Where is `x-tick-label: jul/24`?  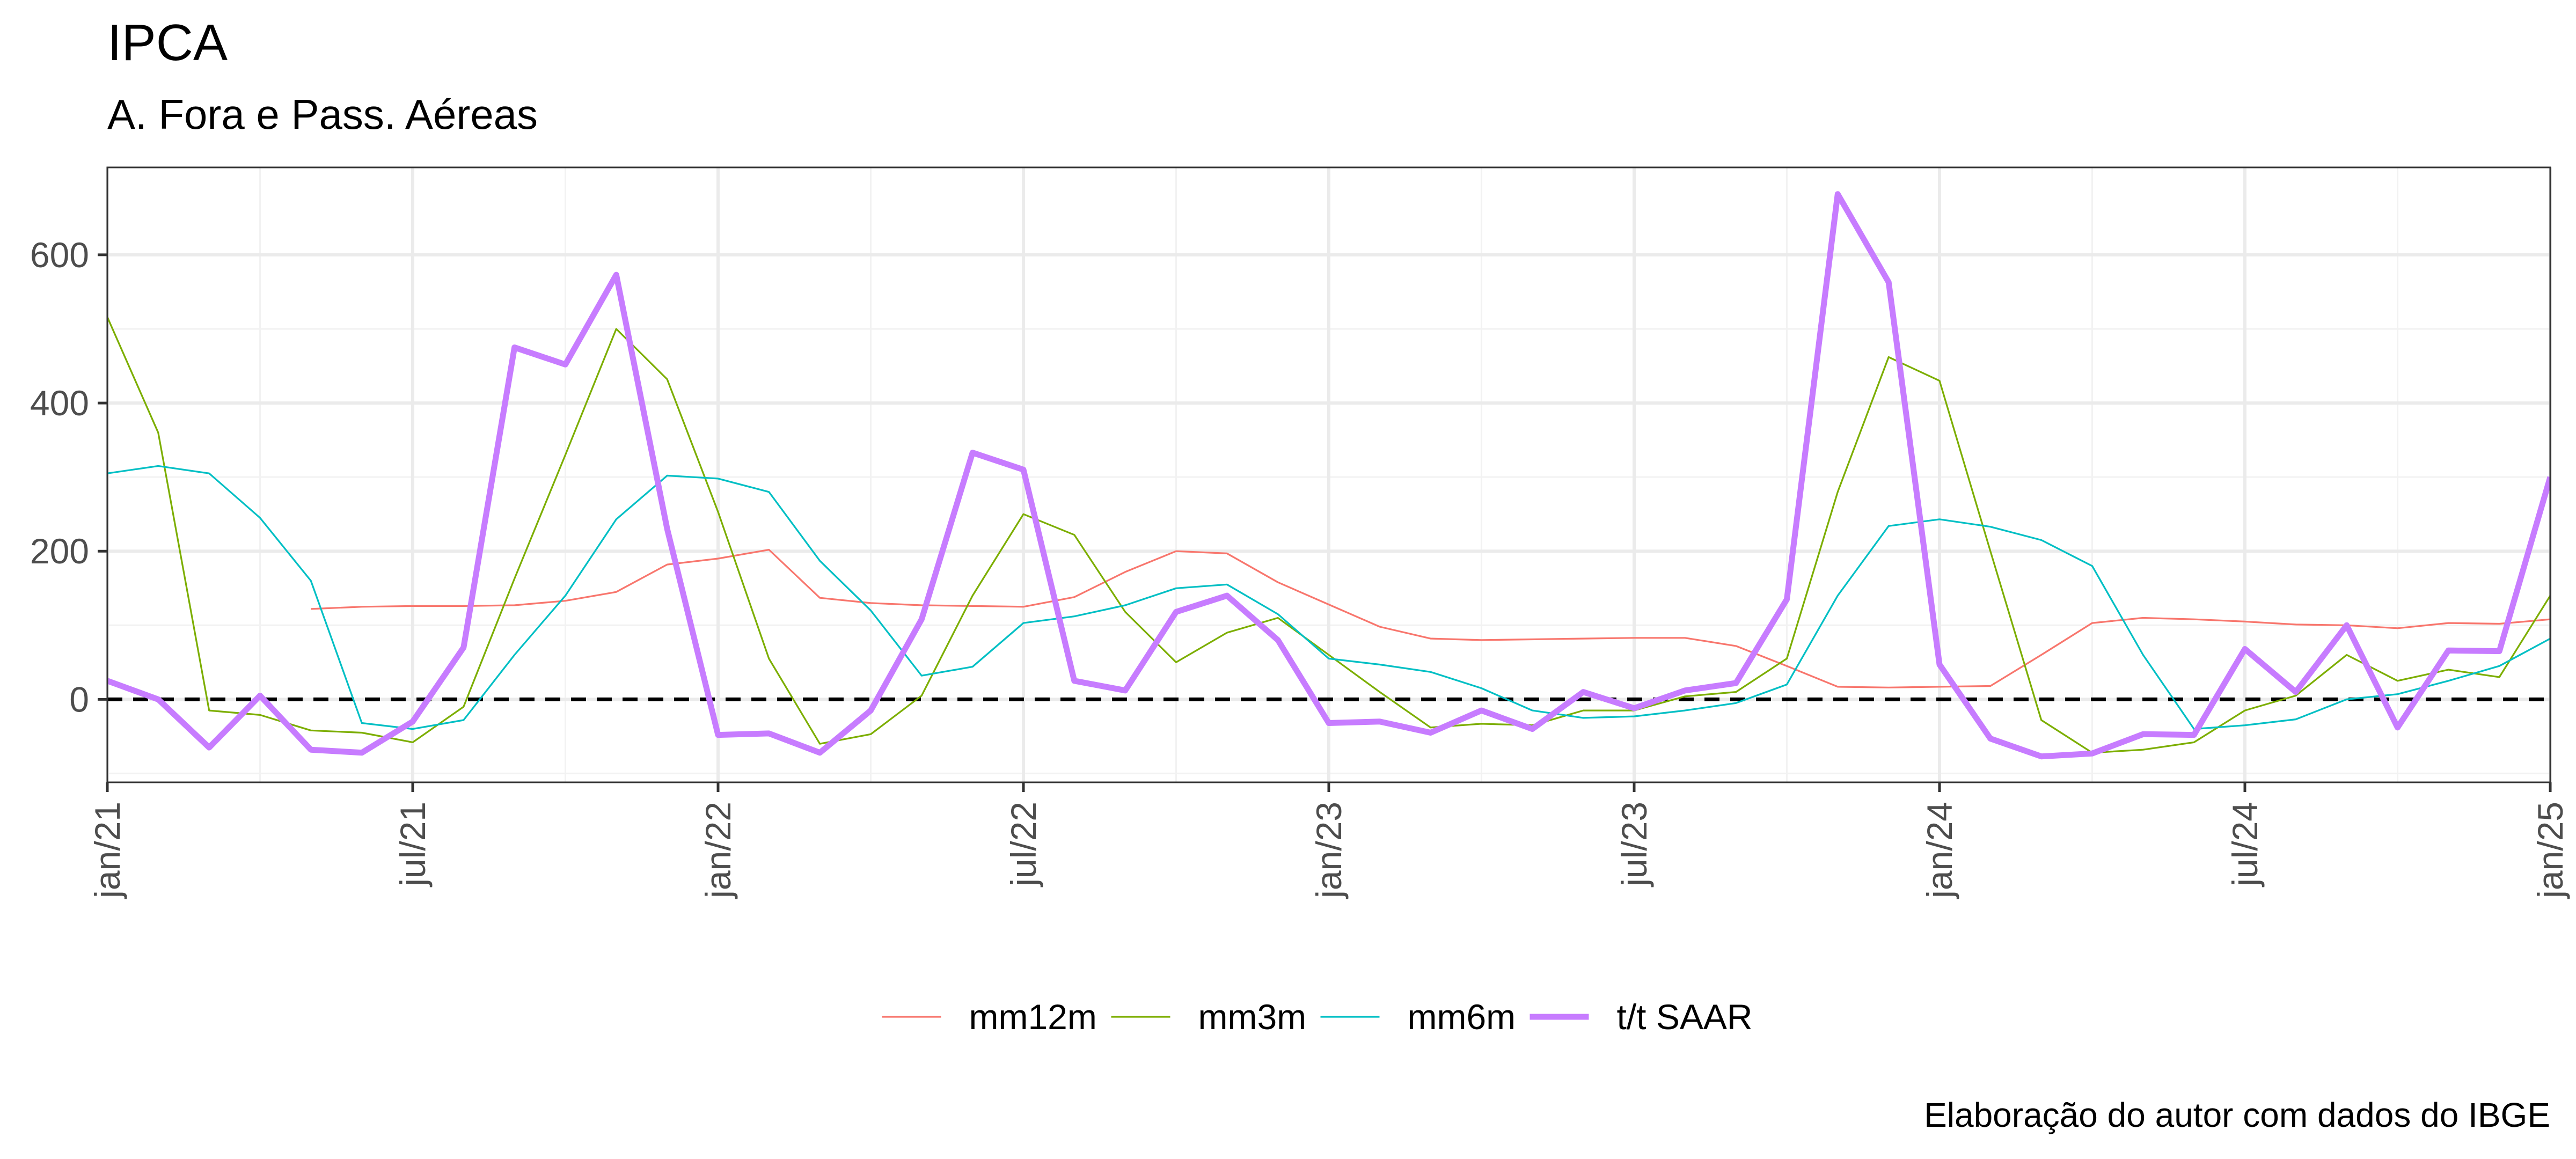
x-tick-label: jul/24 is located at coordinates (2245, 844).